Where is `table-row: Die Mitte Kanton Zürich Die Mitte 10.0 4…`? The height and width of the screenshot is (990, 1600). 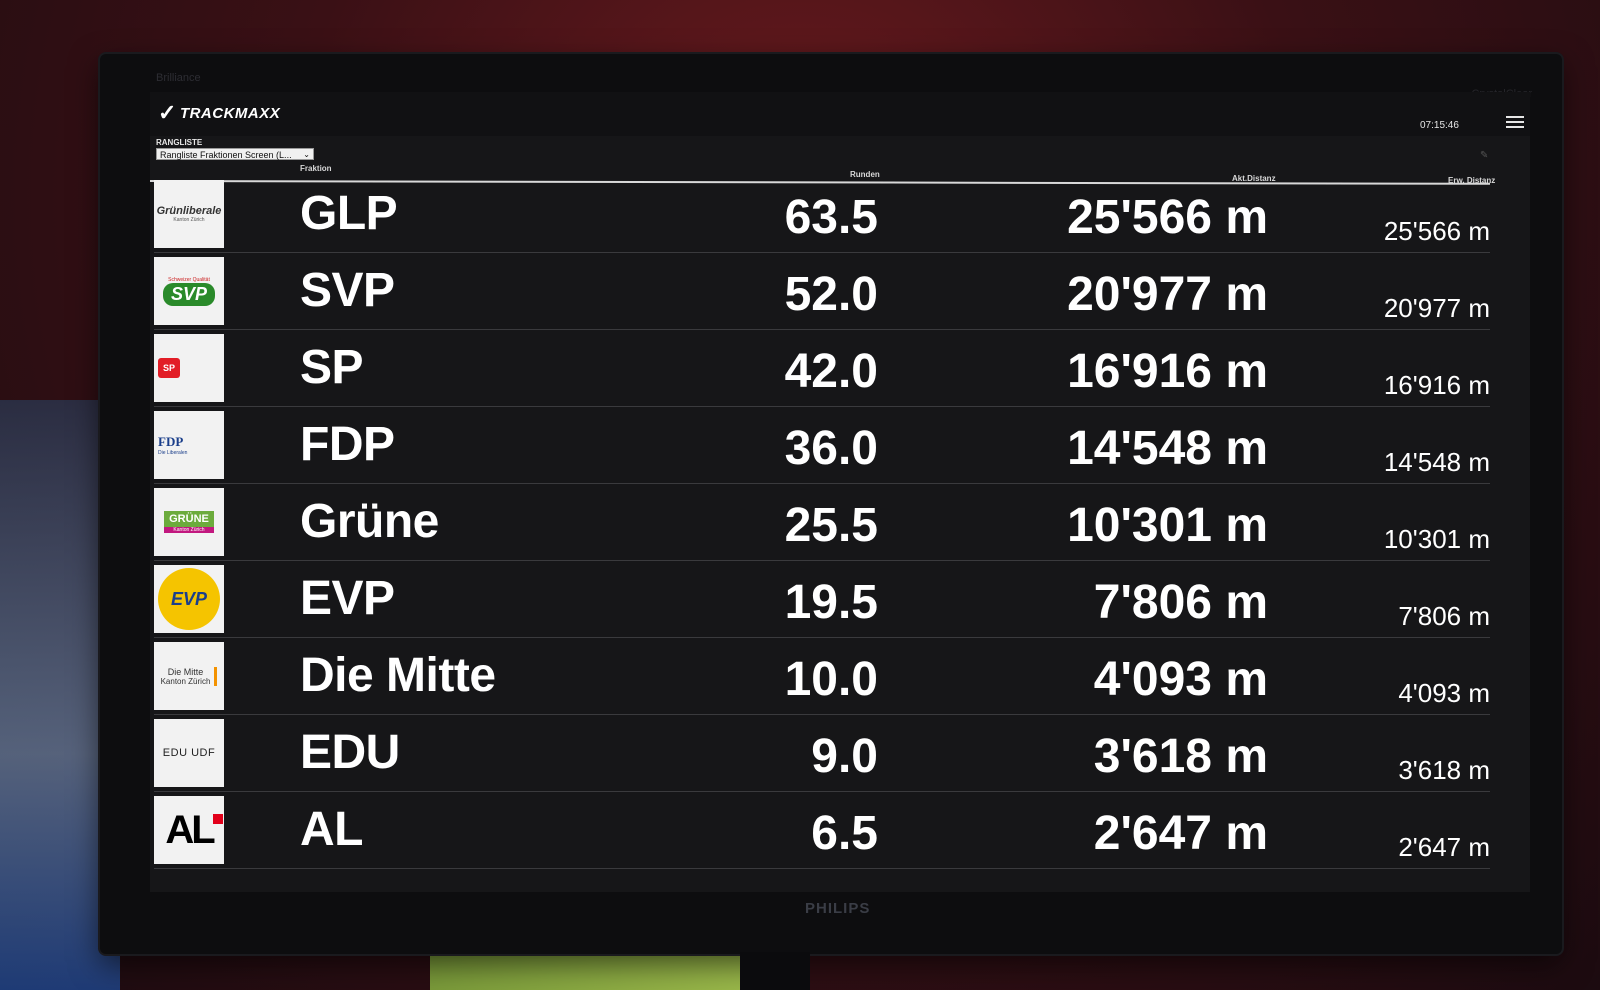
table-row: Die Mitte Kanton Zürich Die Mitte 10.0 4… is located at coordinates (822, 676).